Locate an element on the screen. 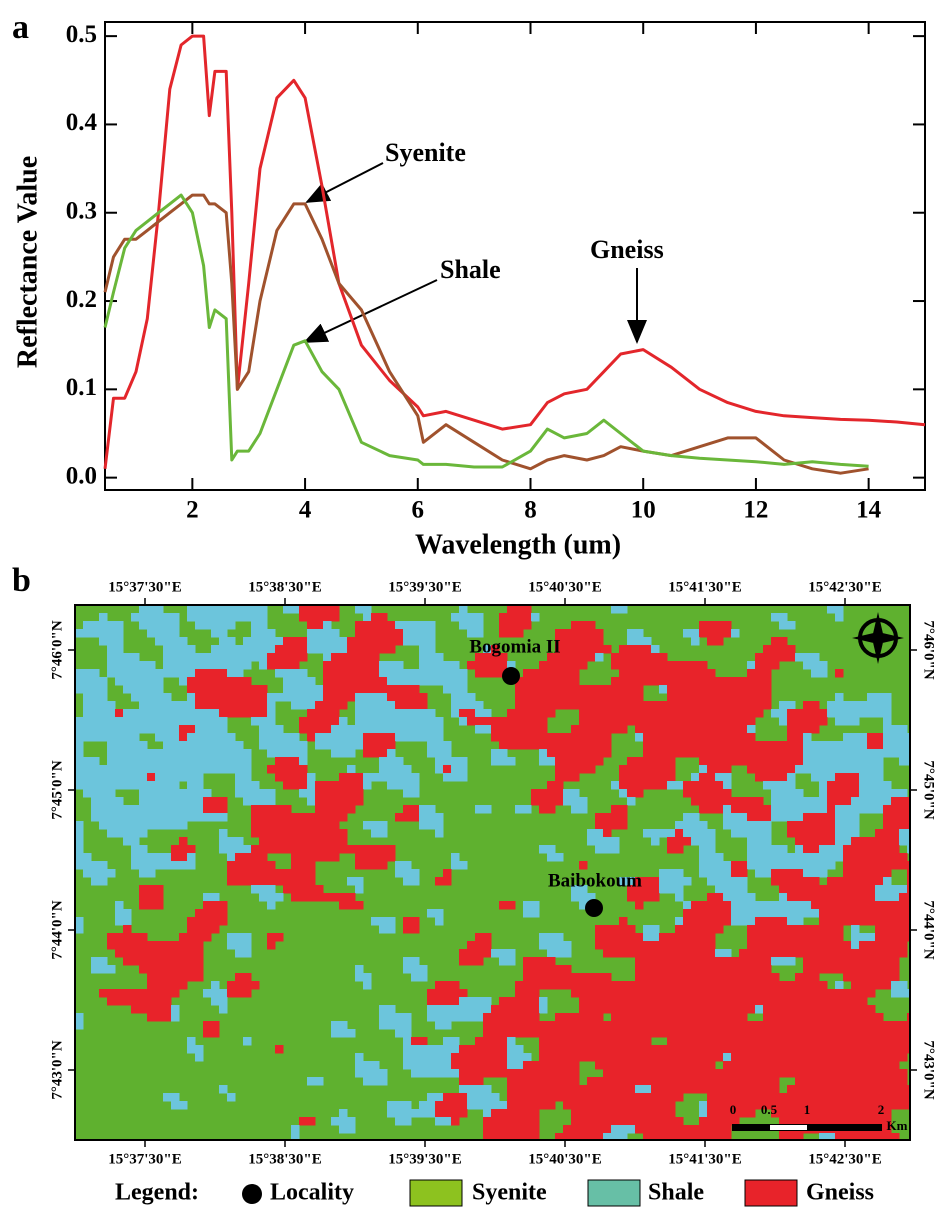  y-tick-label: 0.5 is located at coordinates (81, 34).